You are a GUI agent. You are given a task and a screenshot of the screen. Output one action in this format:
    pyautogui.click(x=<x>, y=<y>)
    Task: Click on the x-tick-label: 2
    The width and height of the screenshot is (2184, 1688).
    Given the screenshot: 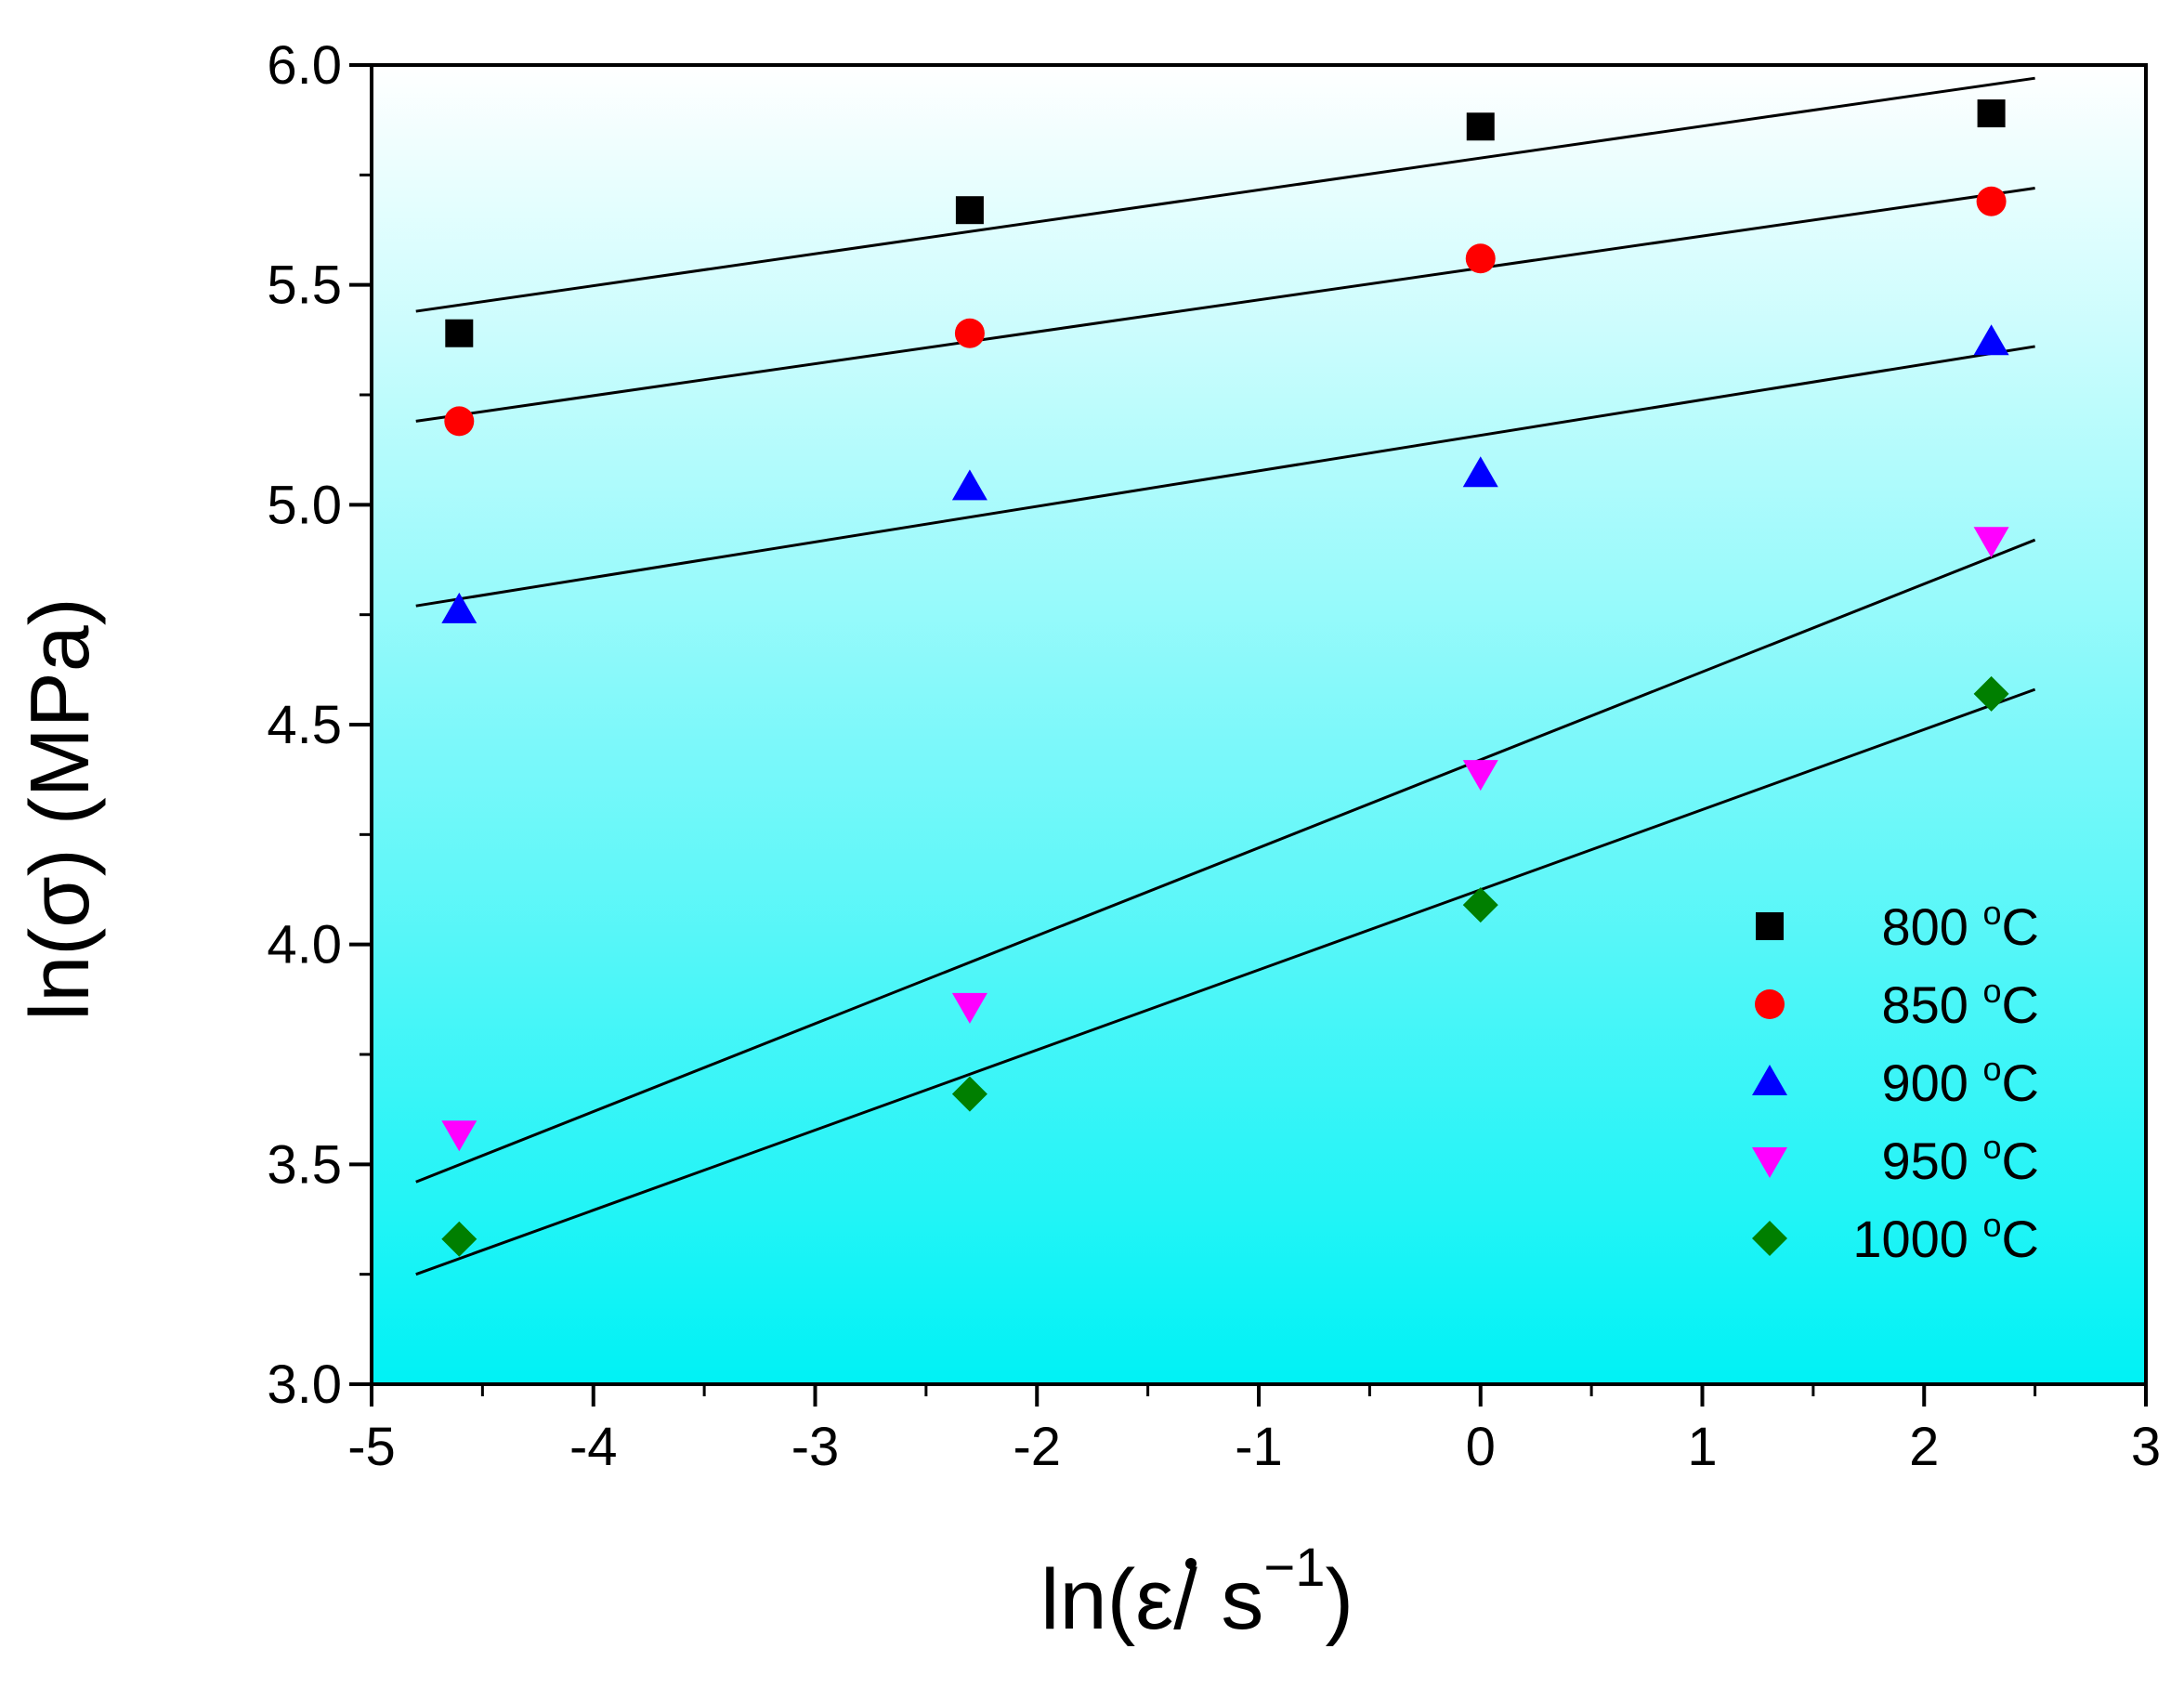 What is the action you would take?
    pyautogui.click(x=1924, y=1447)
    